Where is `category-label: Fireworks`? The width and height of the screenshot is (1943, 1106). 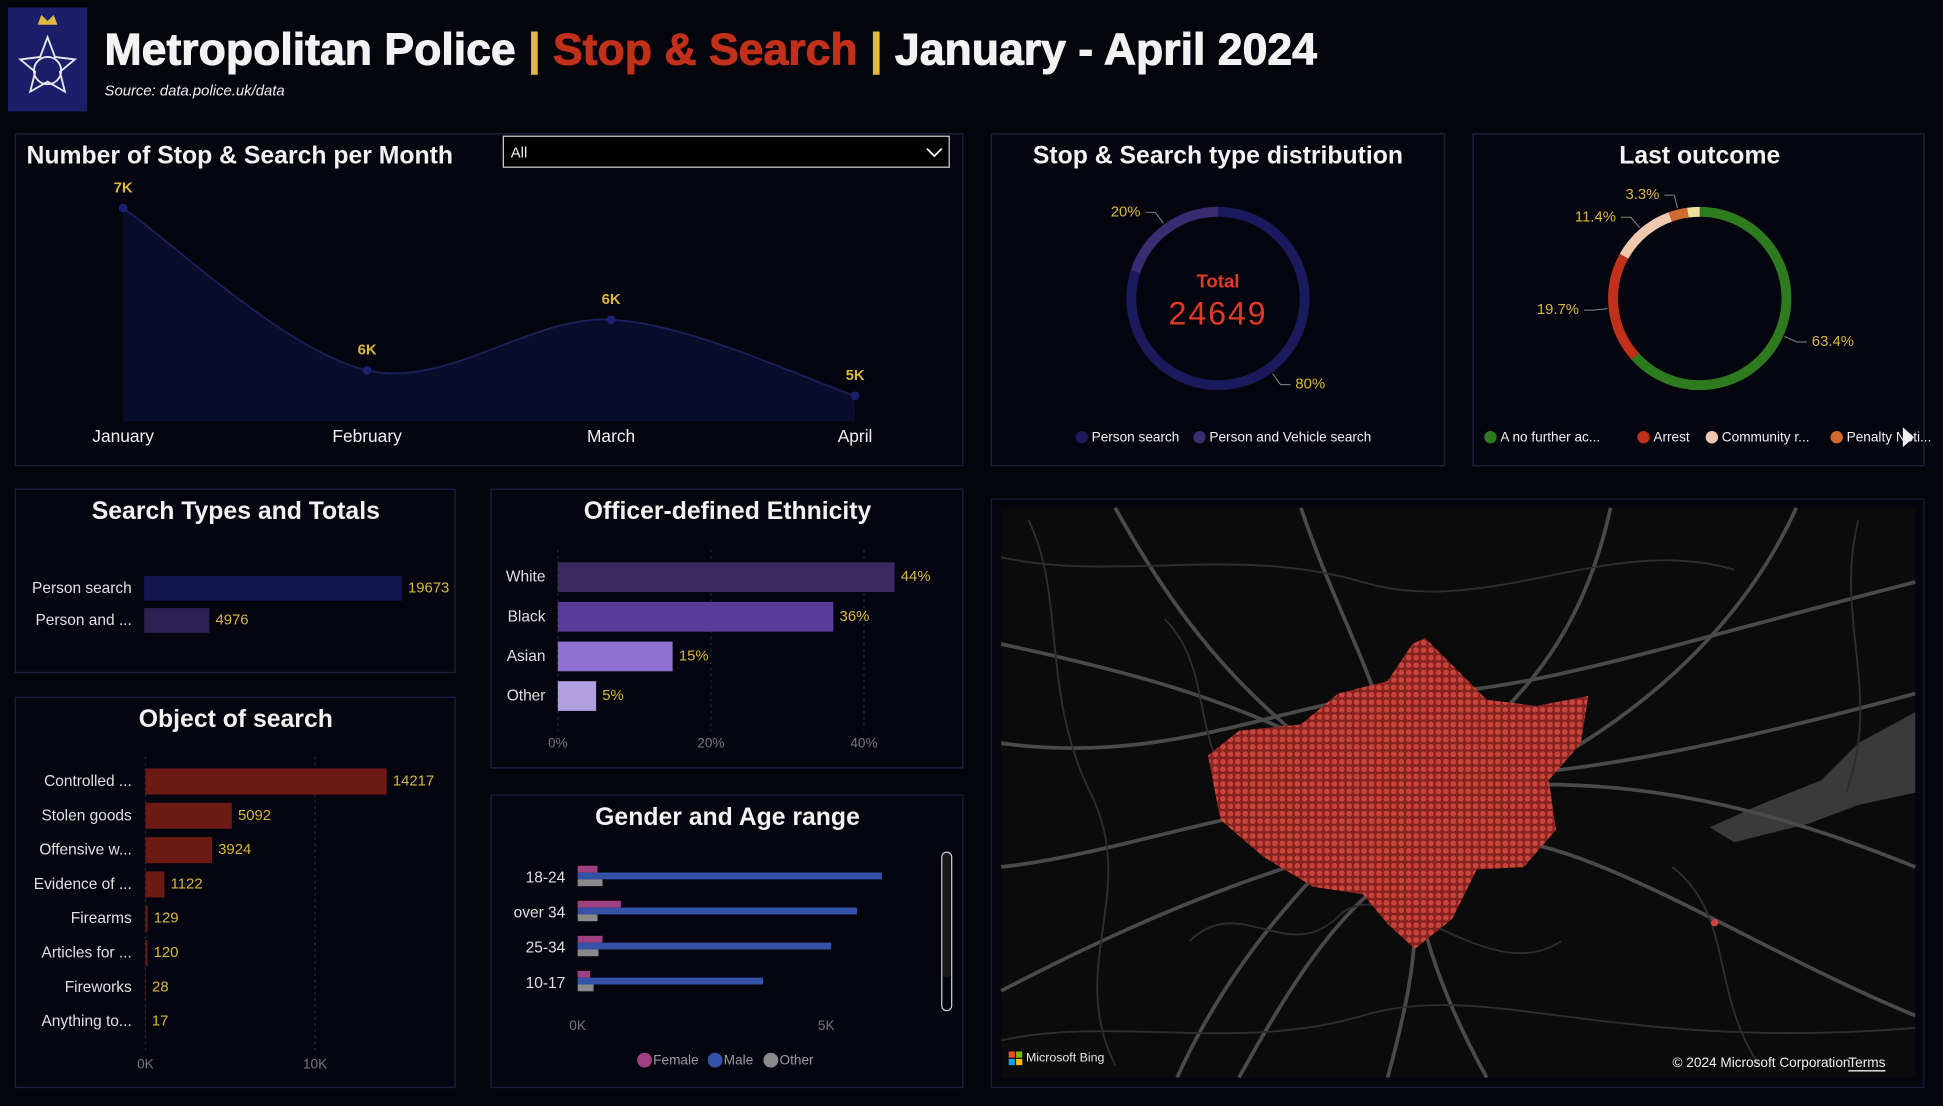
category-label: Fireworks is located at coordinates (98, 987).